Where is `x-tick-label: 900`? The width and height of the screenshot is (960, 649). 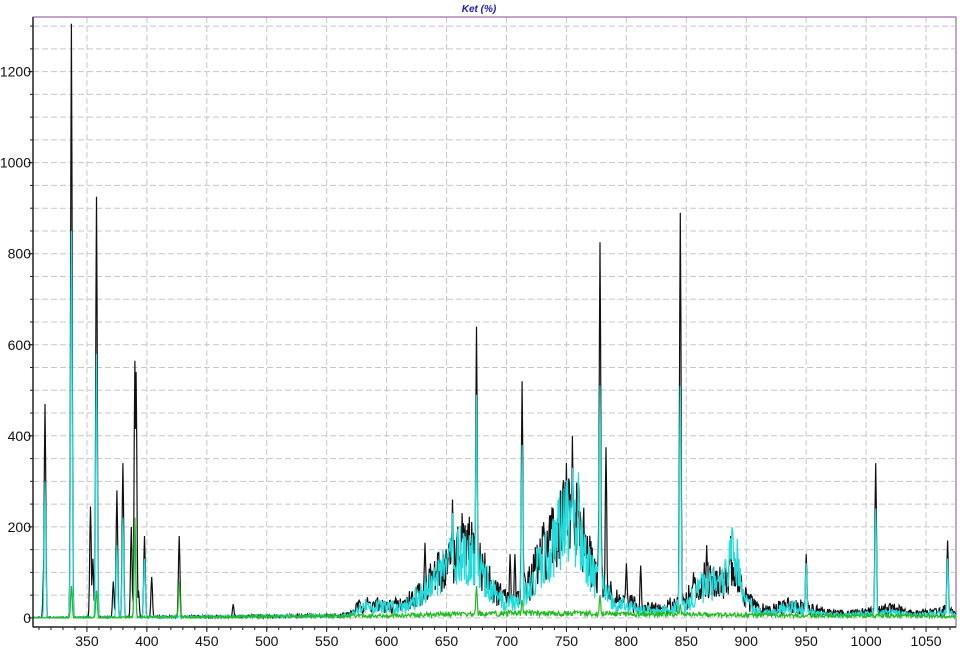
x-tick-label: 900 is located at coordinates (747, 641).